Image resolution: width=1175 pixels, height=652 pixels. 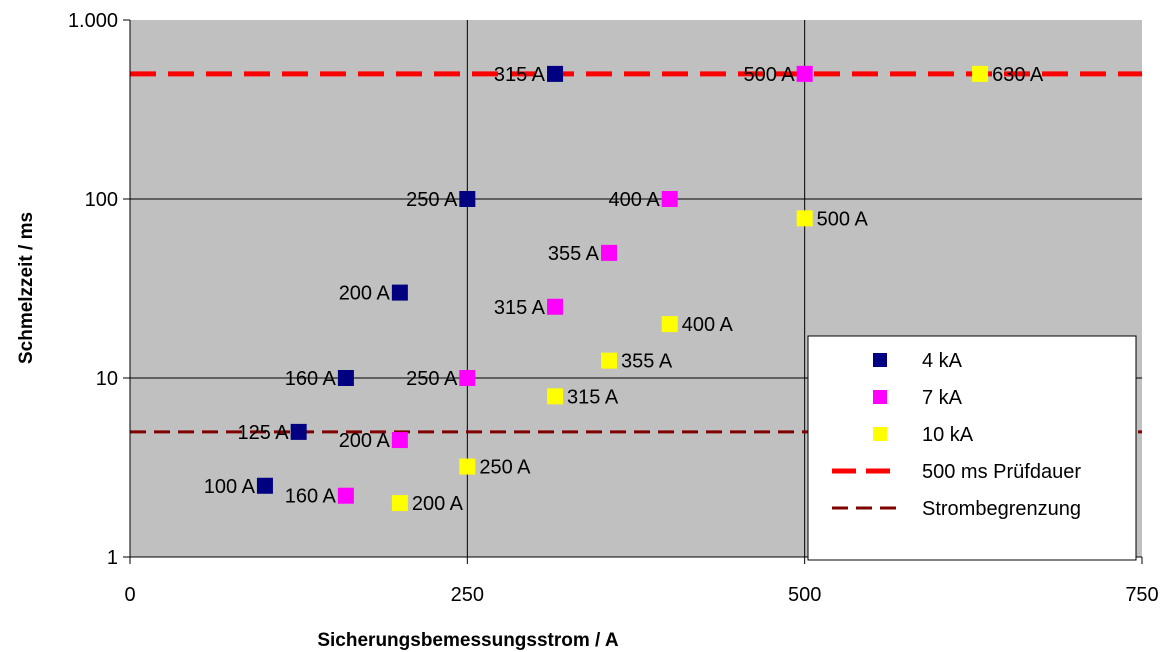 What do you see at coordinates (467, 595) in the screenshot?
I see `x-tick-label: 250` at bounding box center [467, 595].